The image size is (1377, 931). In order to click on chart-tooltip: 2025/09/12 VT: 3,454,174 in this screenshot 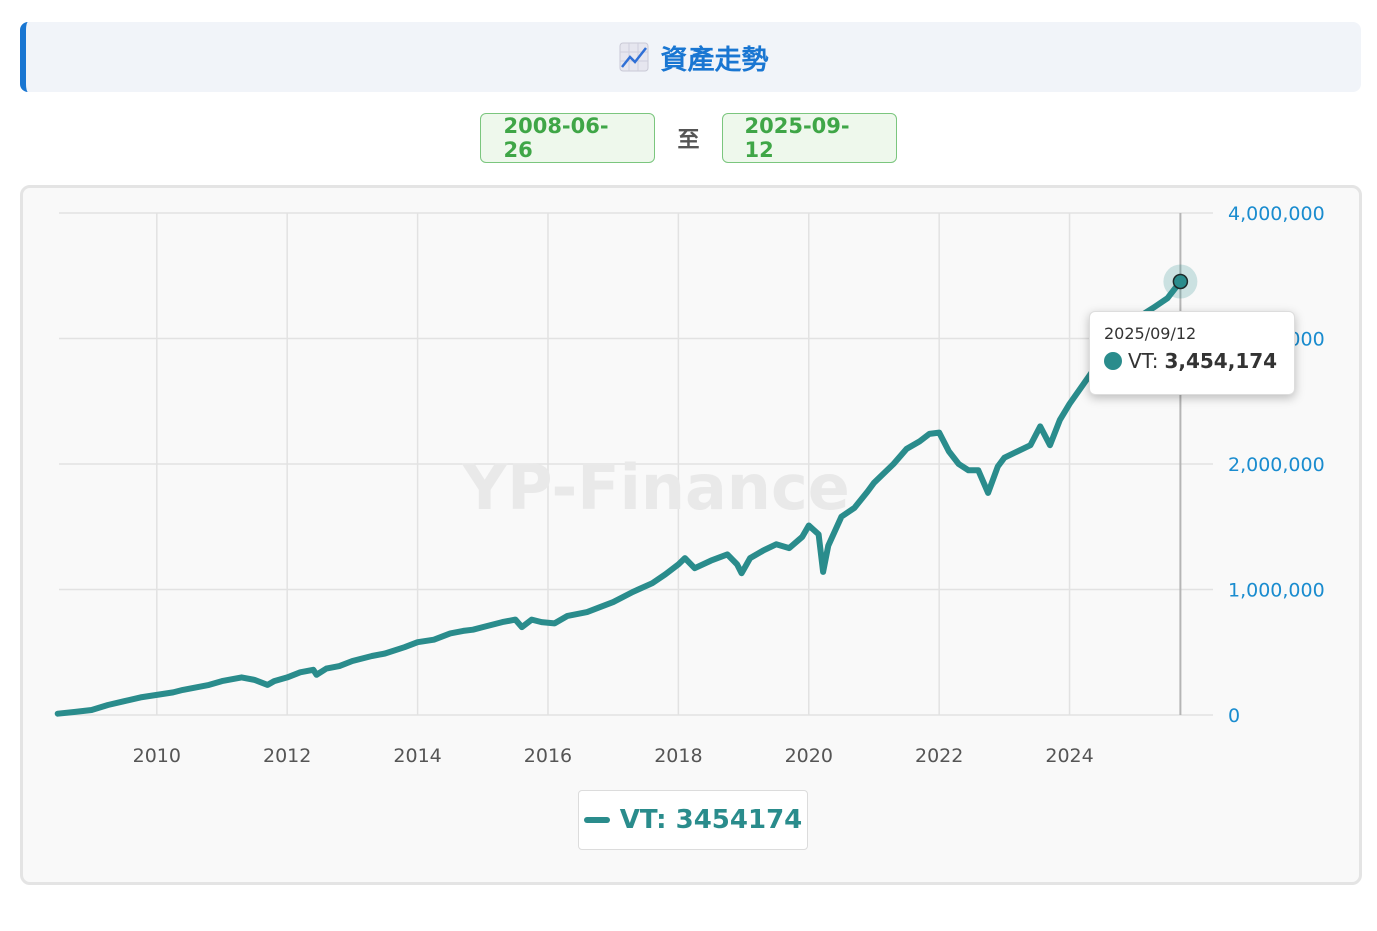, I will do `click(1192, 353)`.